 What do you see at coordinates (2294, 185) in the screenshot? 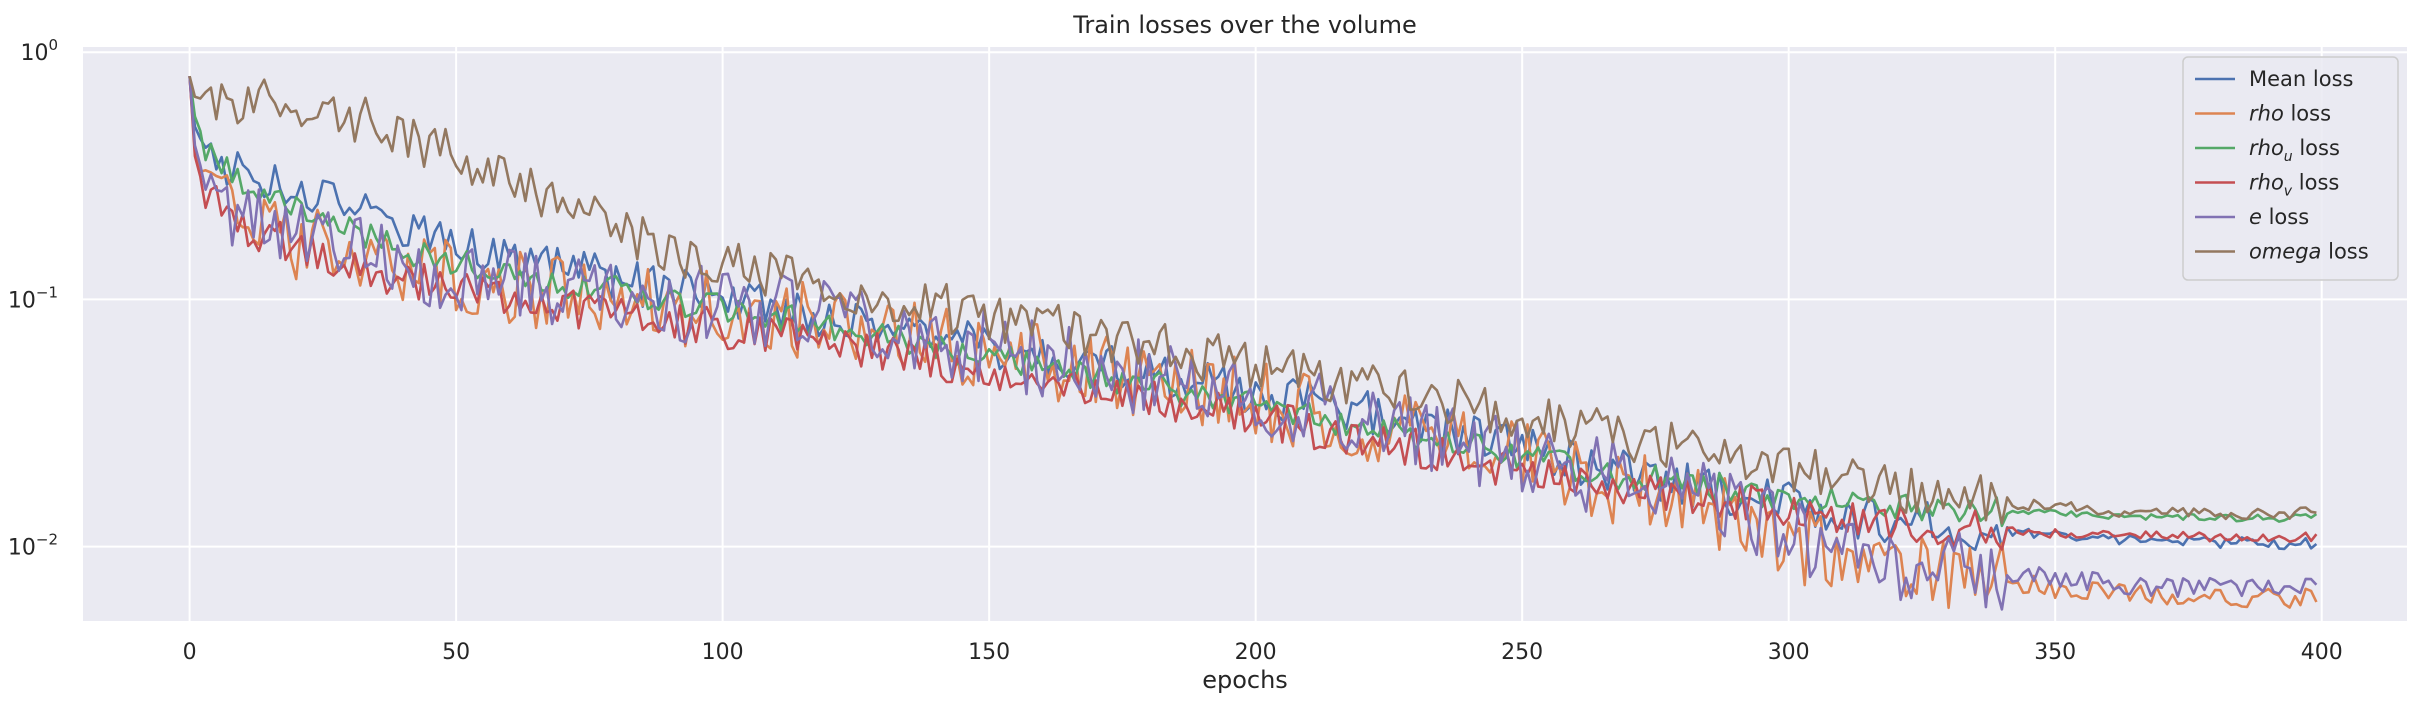
I see `legend-label: rhov loss` at bounding box center [2294, 185].